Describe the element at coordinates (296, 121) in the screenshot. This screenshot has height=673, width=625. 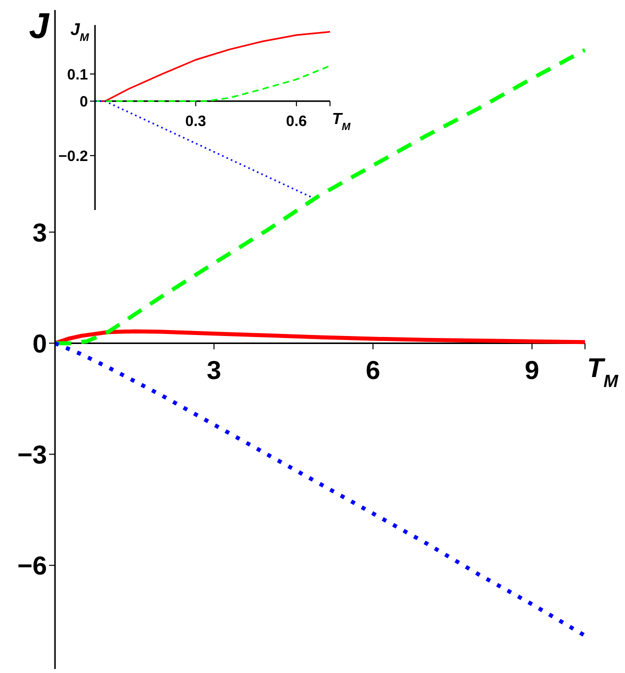
I see `x-tick-label: 0.6` at that location.